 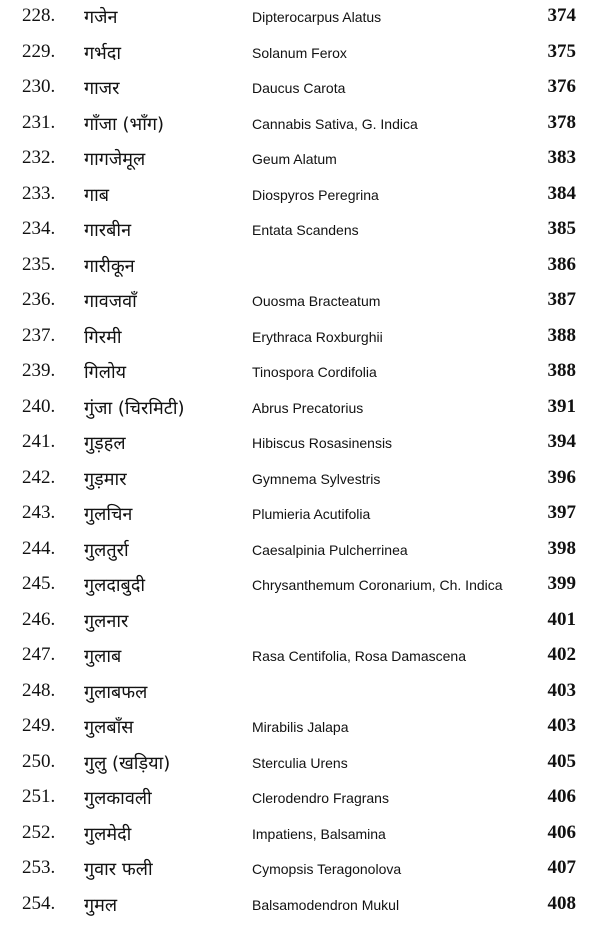 I want to click on hindi-name: गुलमेदी, so click(x=108, y=834).